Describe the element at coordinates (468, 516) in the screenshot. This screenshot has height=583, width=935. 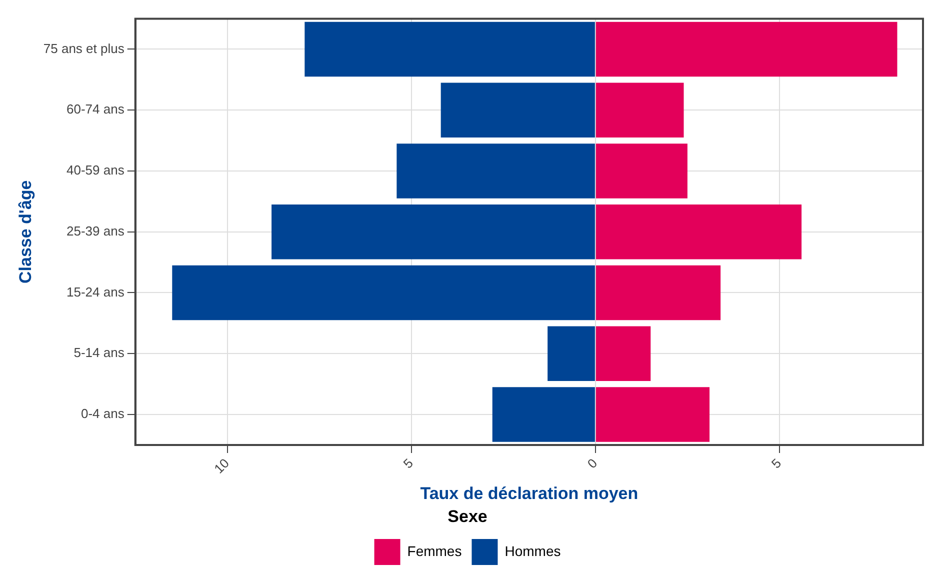
I see `legend-title: Sexe` at that location.